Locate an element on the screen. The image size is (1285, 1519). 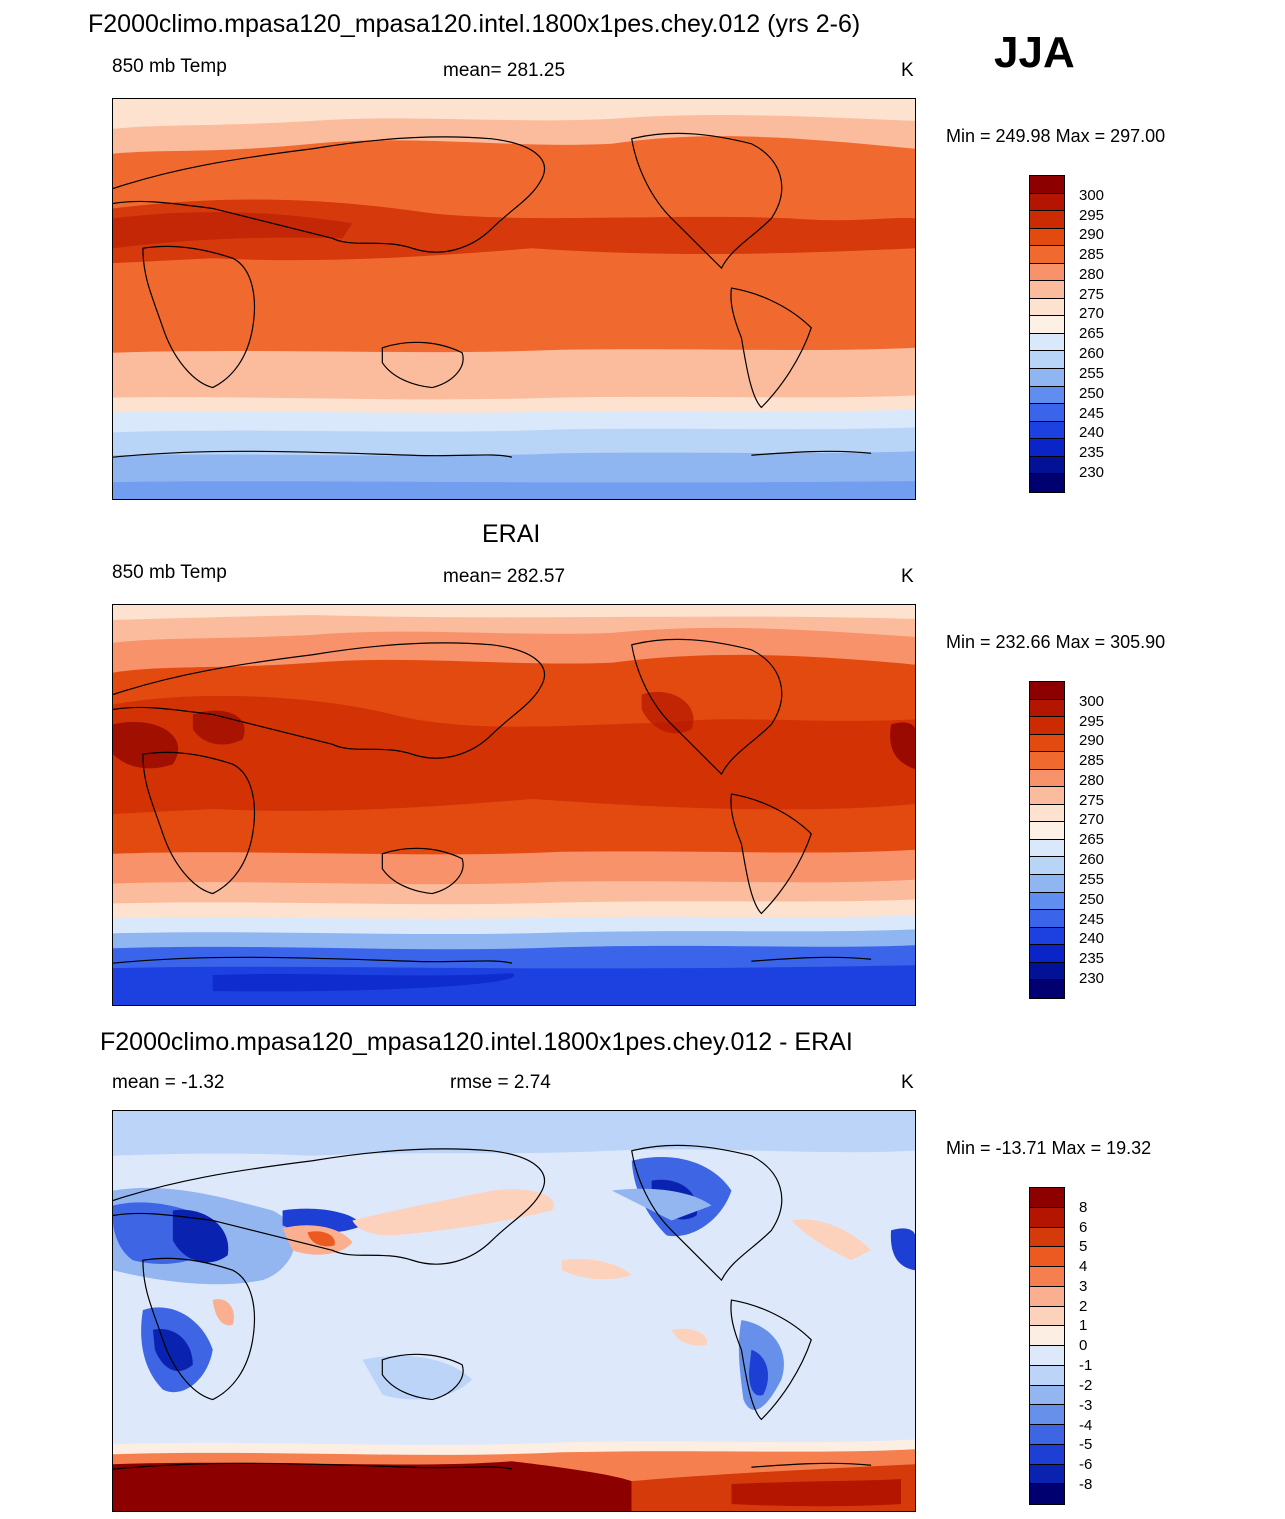
panel3-cbar-label: -2 is located at coordinates (1086, 1385).